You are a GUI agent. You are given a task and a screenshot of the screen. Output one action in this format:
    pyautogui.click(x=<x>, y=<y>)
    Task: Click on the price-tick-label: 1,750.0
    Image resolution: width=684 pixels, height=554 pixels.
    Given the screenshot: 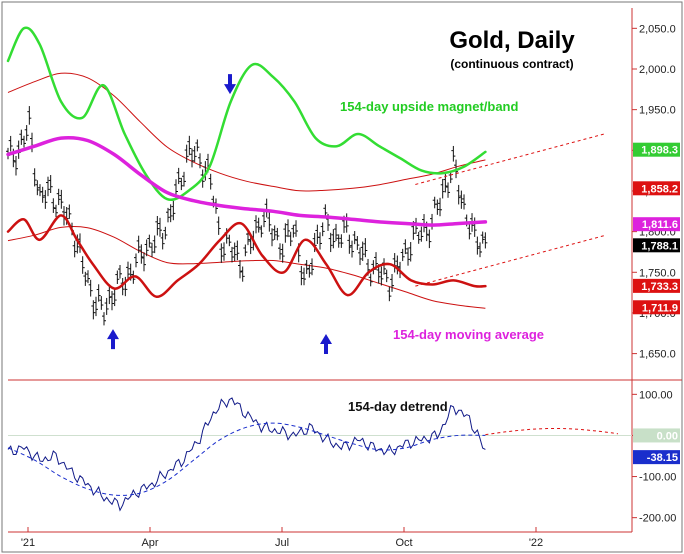 What is the action you would take?
    pyautogui.click(x=657, y=273)
    